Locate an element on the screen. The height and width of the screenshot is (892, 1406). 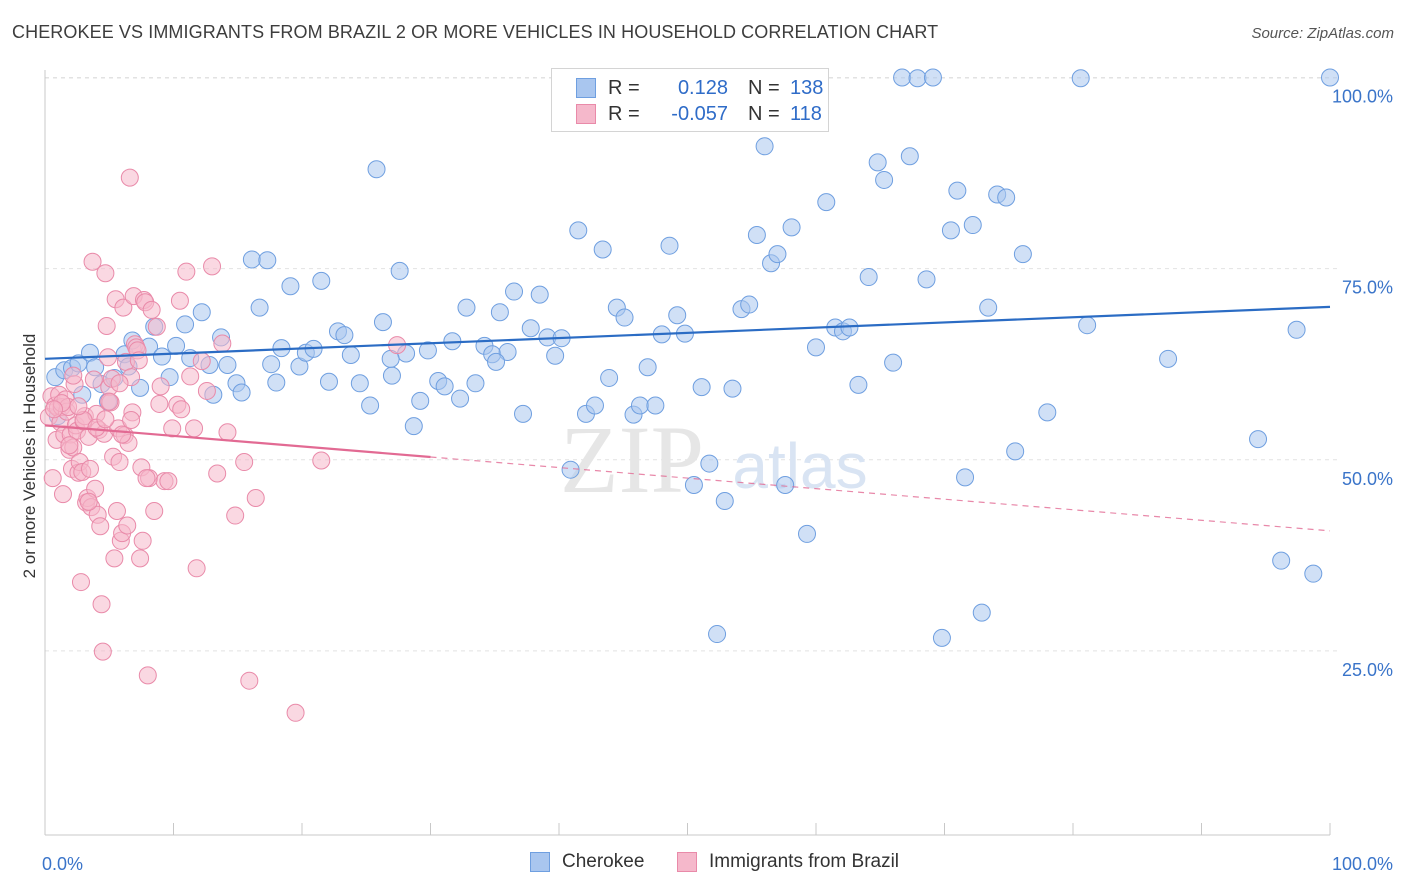
legend-n-value: 118 is located at coordinates (806, 113).